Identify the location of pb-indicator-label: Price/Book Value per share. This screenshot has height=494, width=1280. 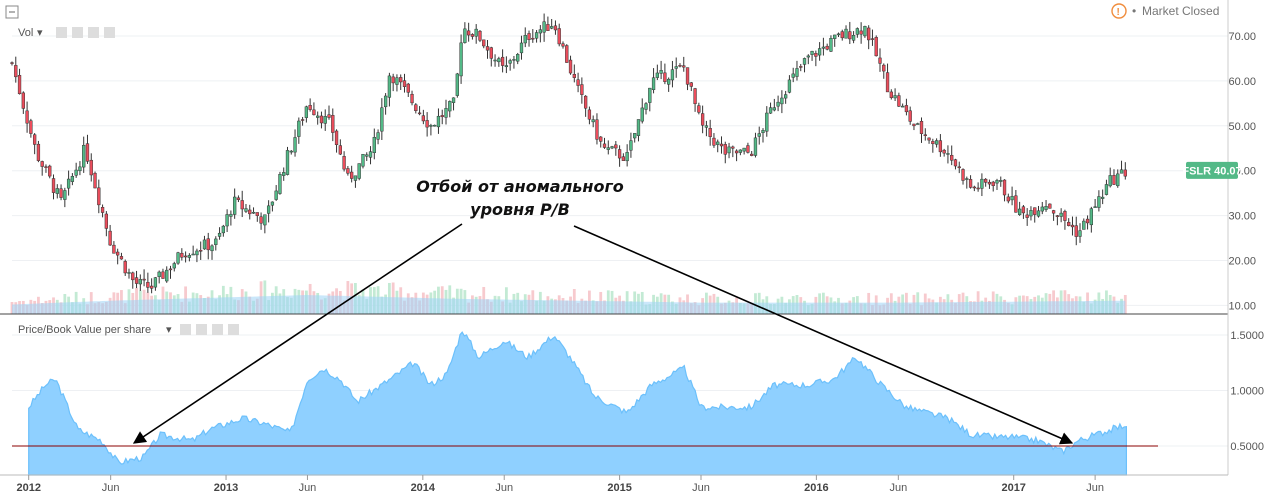
(84, 330).